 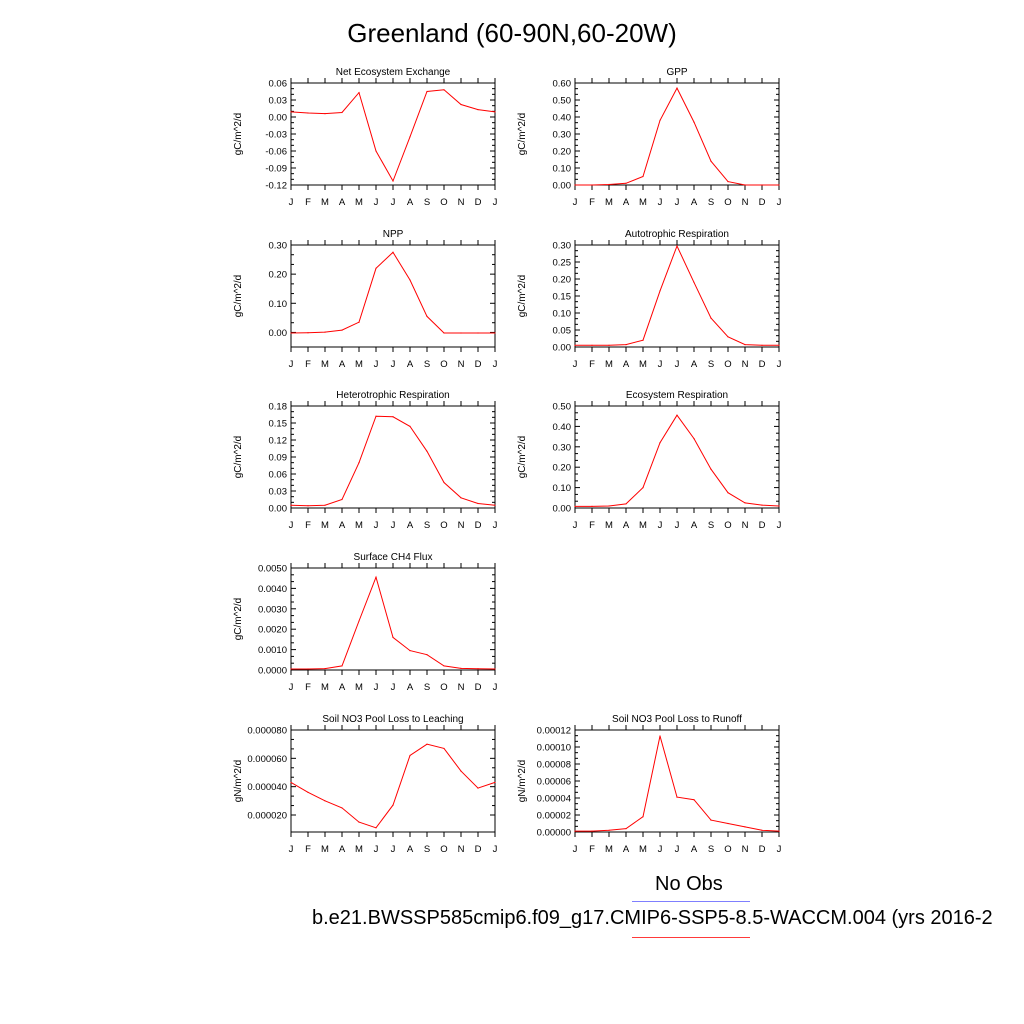 What do you see at coordinates (276, 152) in the screenshot?
I see `y-tick-label: -0.06` at bounding box center [276, 152].